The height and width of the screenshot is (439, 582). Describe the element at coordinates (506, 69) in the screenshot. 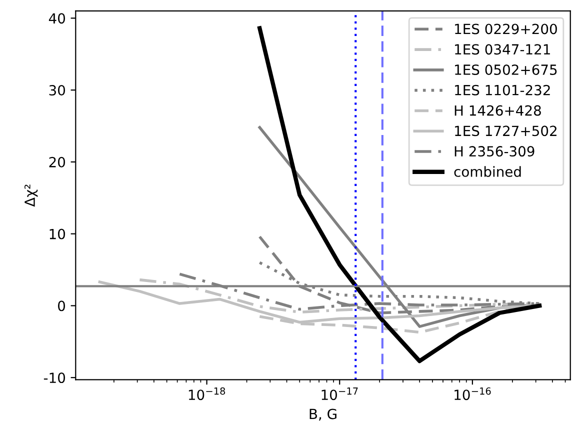

I see `legend-label: 1ES 0502+675` at that location.